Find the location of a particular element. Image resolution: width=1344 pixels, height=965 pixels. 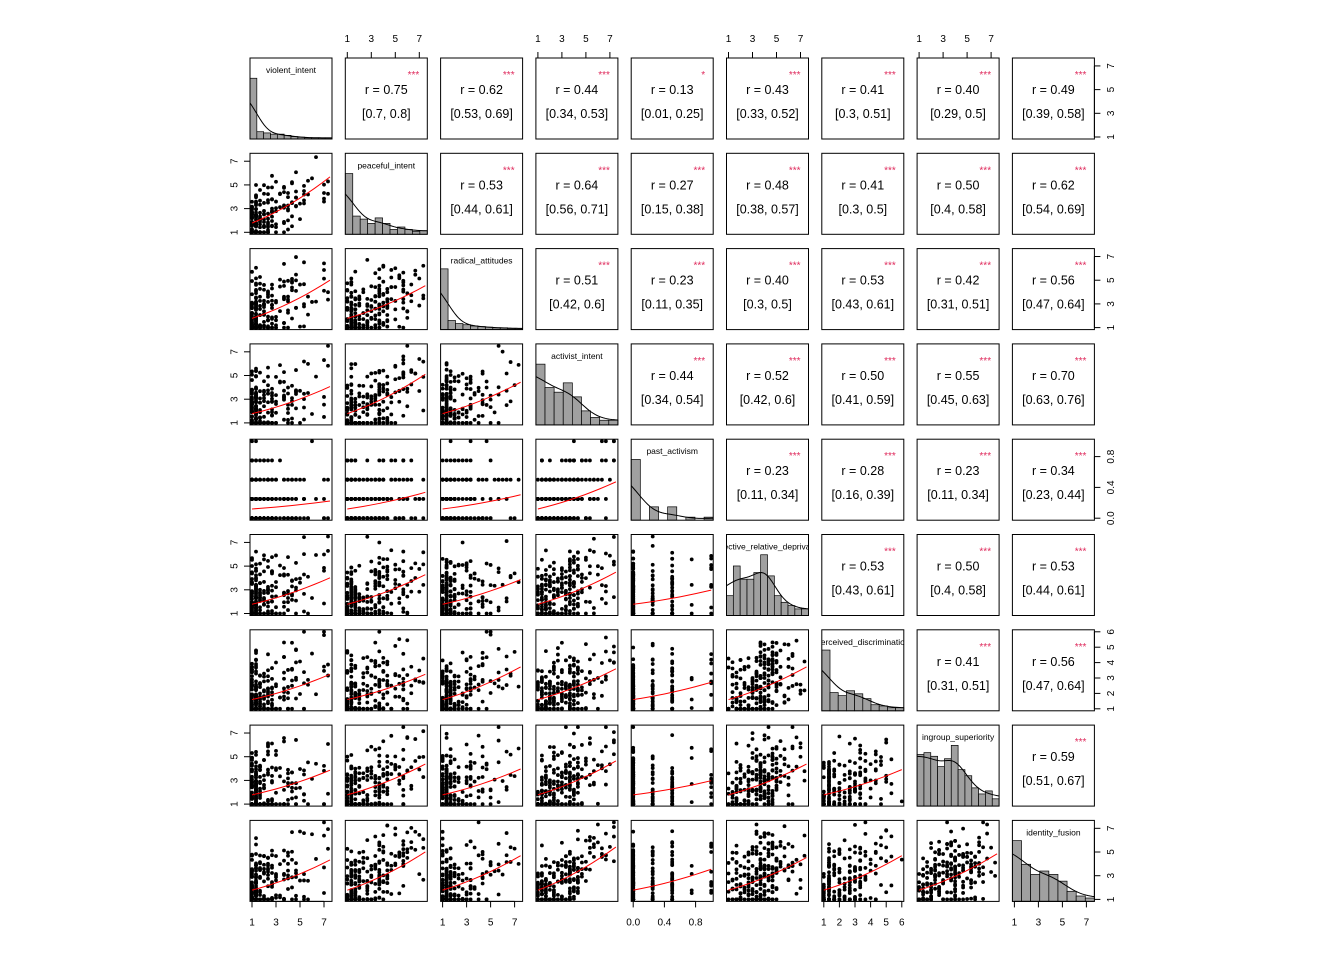

diagonal-panel-violent_intent: violent_intent is located at coordinates (291, 98).